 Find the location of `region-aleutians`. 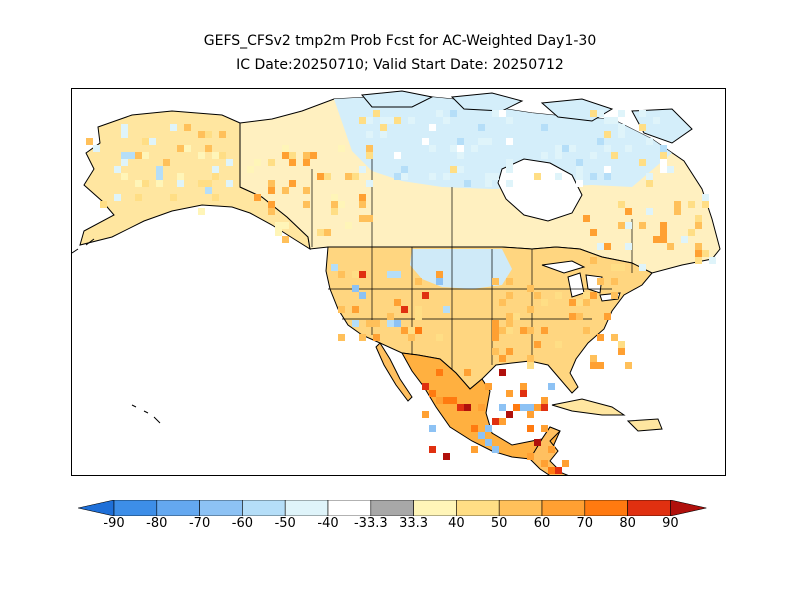

region-aleutians is located at coordinates (83, 246).